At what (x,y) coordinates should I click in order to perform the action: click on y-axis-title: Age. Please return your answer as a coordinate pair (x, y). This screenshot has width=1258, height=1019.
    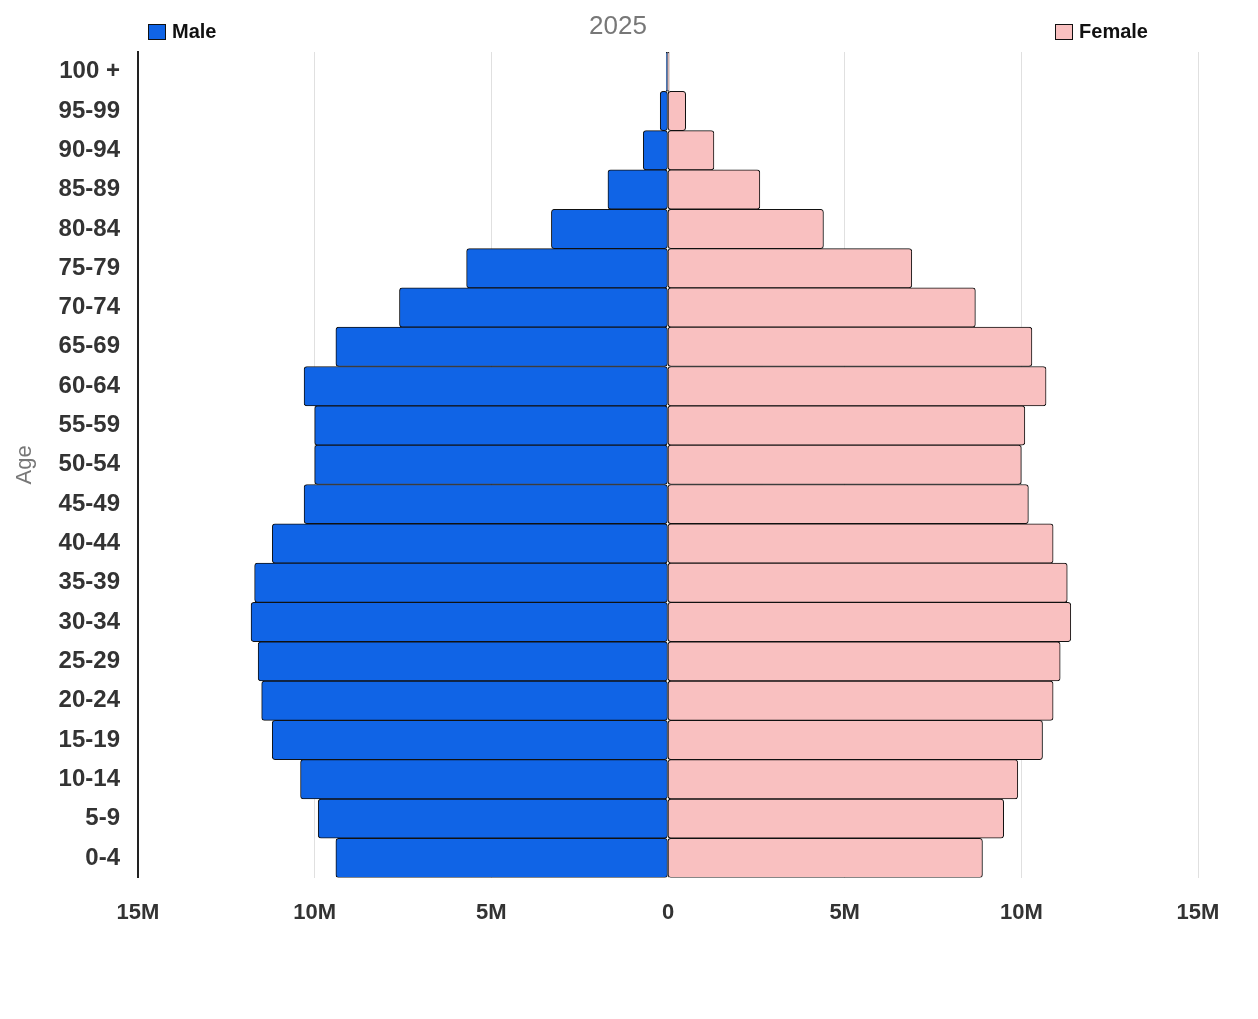
    Looking at the image, I should click on (24, 465).